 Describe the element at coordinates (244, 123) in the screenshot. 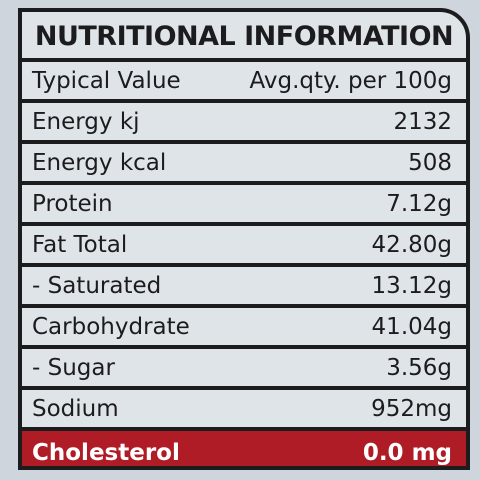

I see `nutrient-row: Energy kj 2132` at that location.